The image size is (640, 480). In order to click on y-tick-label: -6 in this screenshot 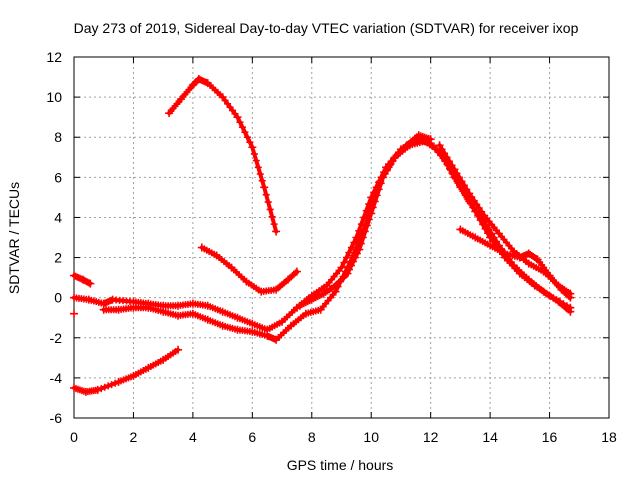, I will do `click(56, 418)`.